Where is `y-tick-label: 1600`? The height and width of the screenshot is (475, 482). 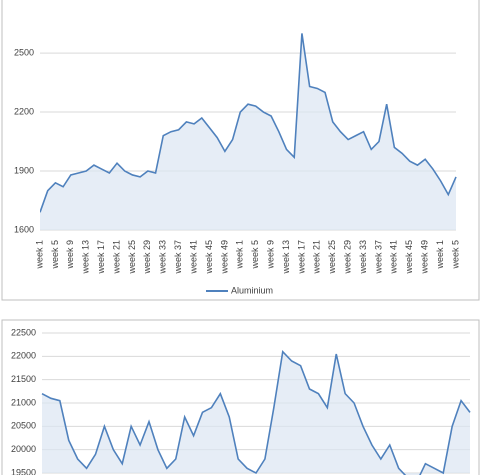 y-tick-label: 1600 is located at coordinates (24, 229).